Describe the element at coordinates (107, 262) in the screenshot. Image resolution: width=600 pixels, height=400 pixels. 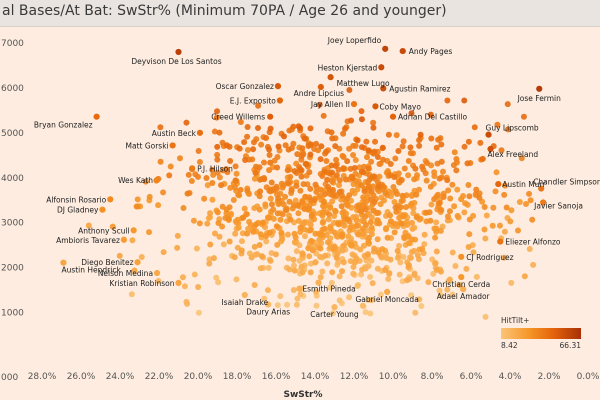
I see `point-label: Diego Benitez` at that location.